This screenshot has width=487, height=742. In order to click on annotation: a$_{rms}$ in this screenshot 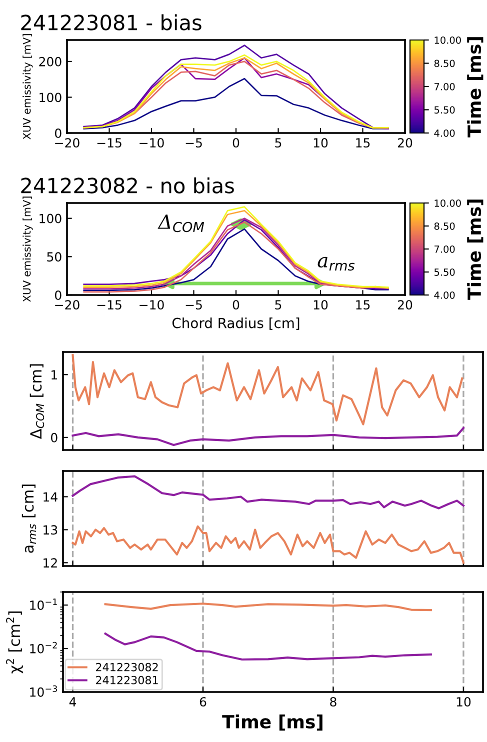, I will do `click(336, 263)`.